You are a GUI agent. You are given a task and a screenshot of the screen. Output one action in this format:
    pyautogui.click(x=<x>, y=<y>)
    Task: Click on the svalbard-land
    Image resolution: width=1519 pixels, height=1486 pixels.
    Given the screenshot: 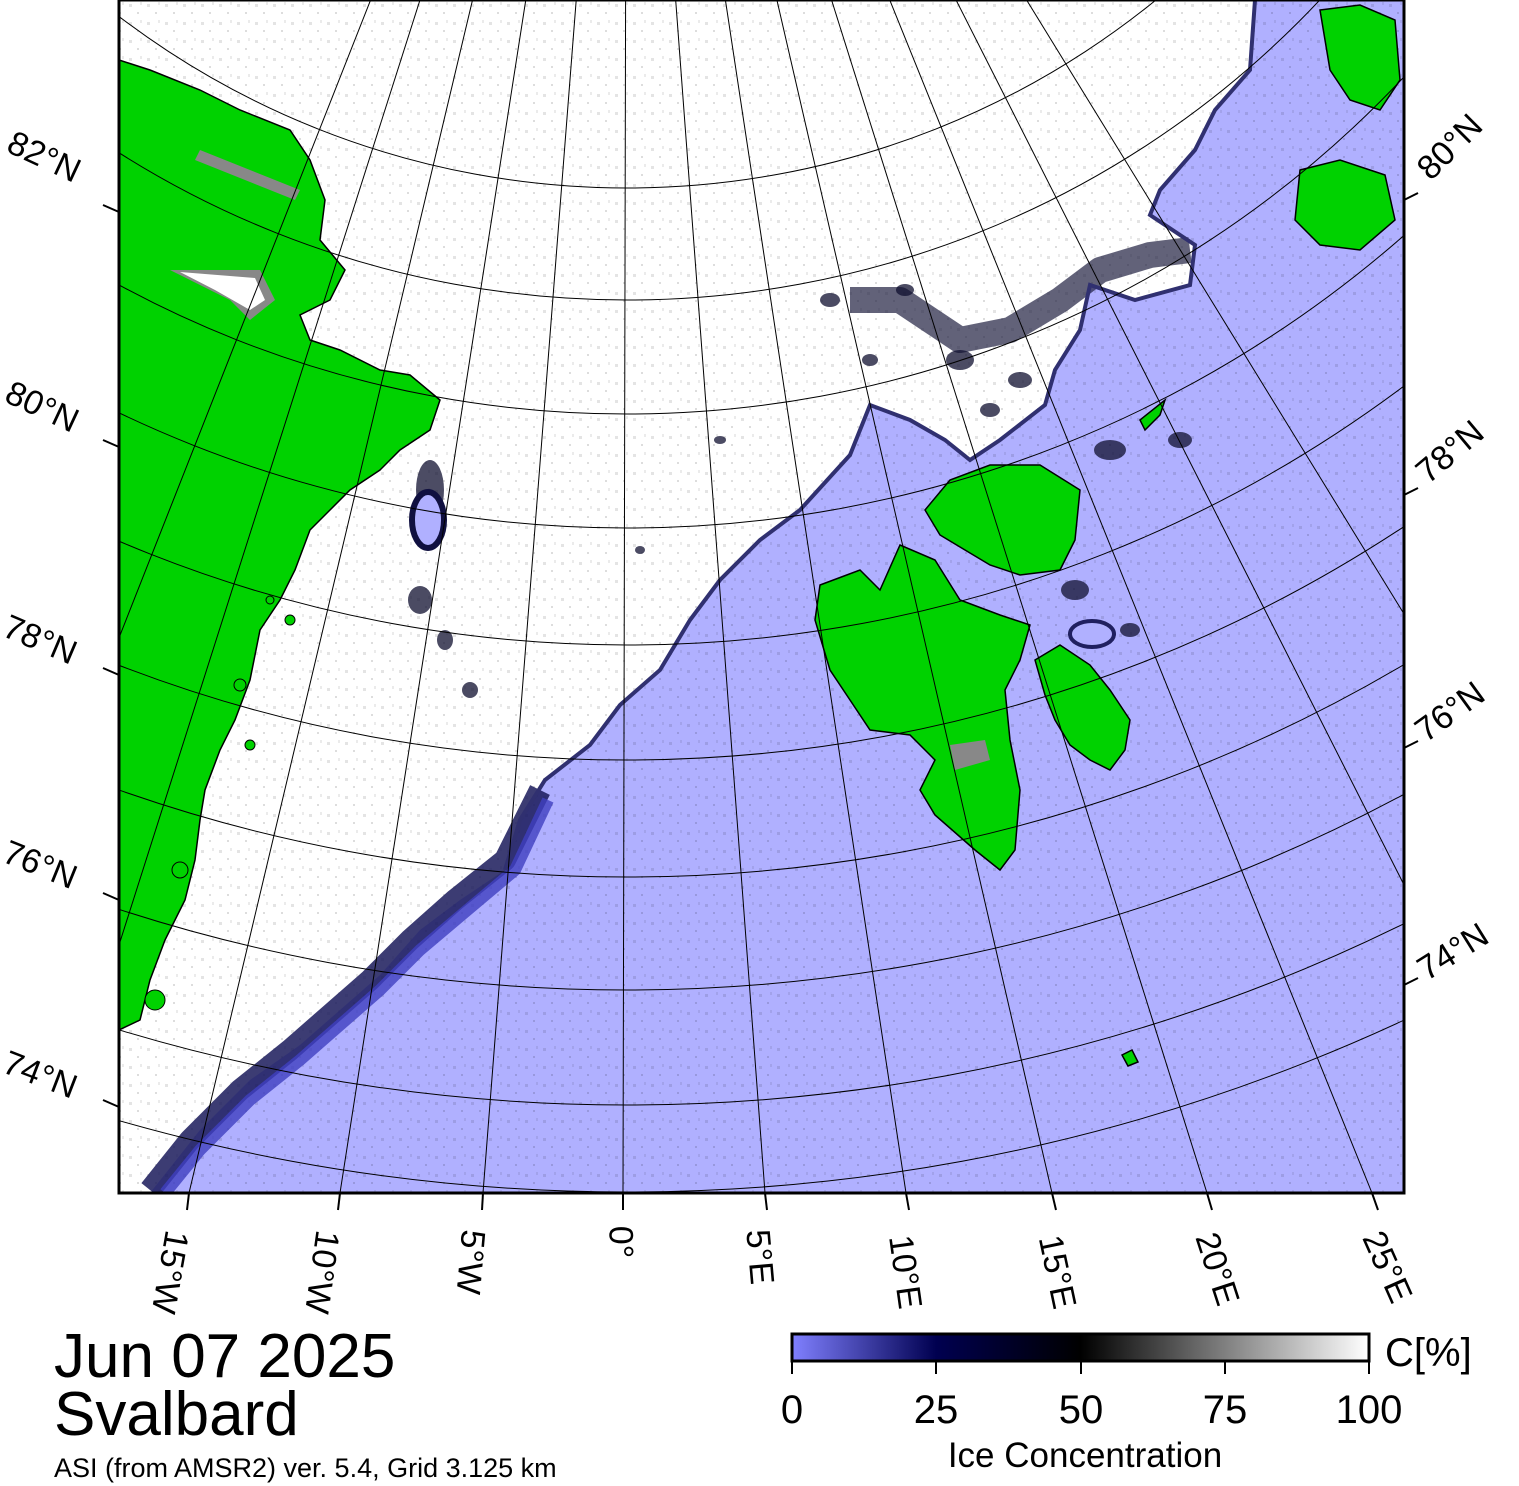 What is the action you would take?
    pyautogui.click(x=990, y=732)
    